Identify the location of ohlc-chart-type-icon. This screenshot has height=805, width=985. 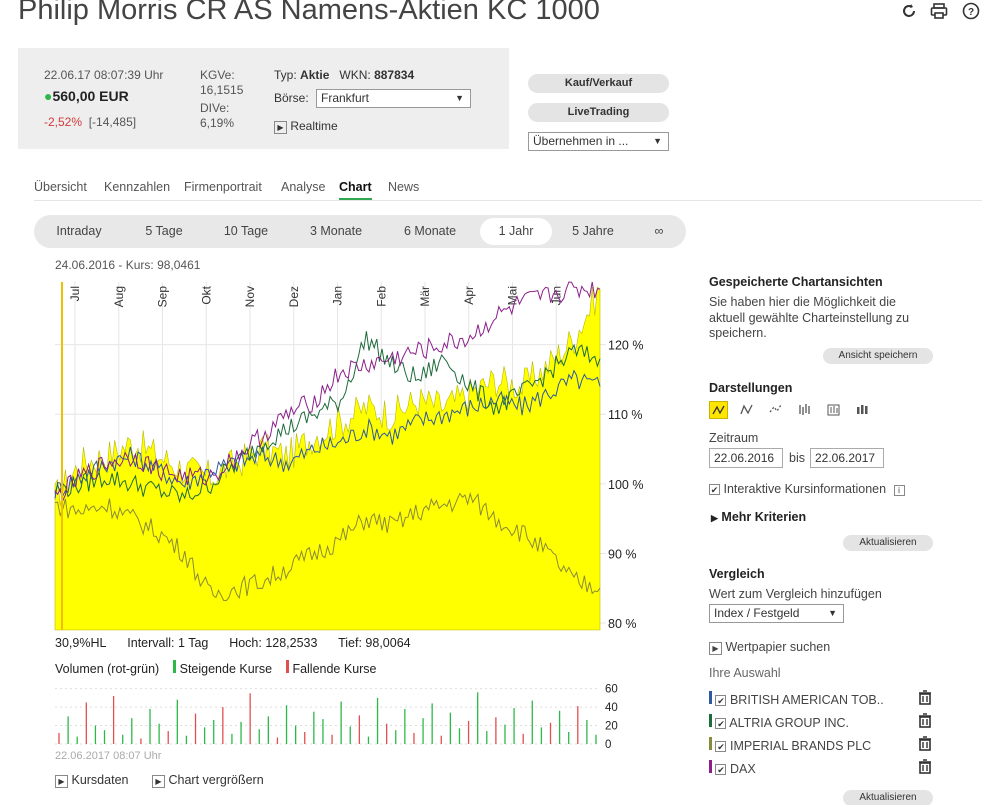
(805, 410).